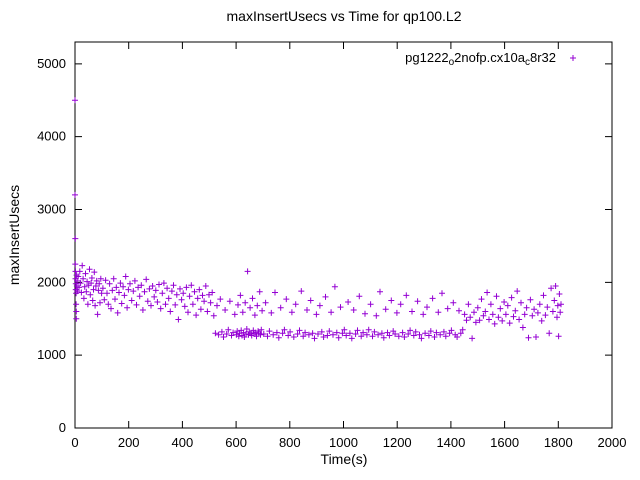  What do you see at coordinates (290, 442) in the screenshot?
I see `svg-text: 800` at bounding box center [290, 442].